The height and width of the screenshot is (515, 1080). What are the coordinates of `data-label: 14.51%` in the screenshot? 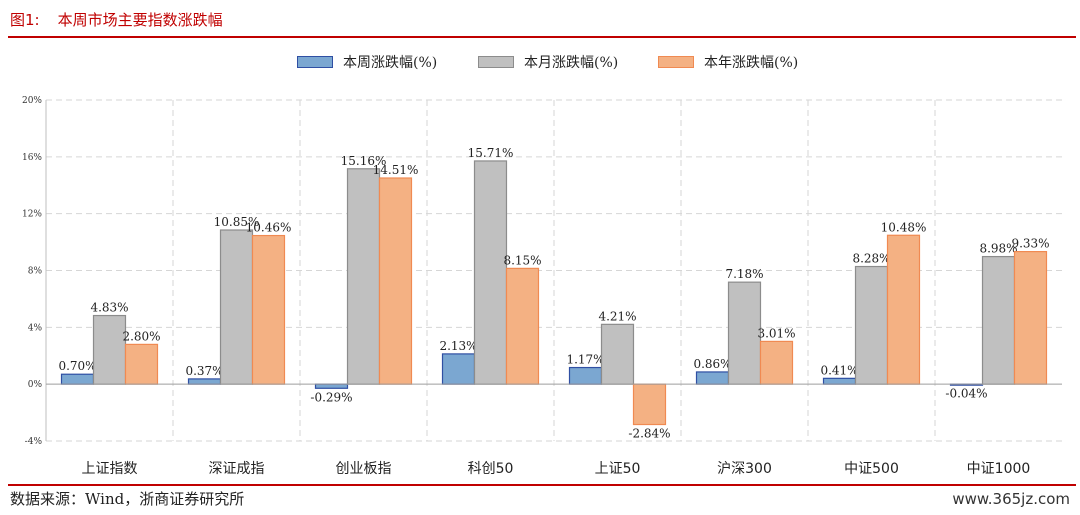 It's located at (396, 170).